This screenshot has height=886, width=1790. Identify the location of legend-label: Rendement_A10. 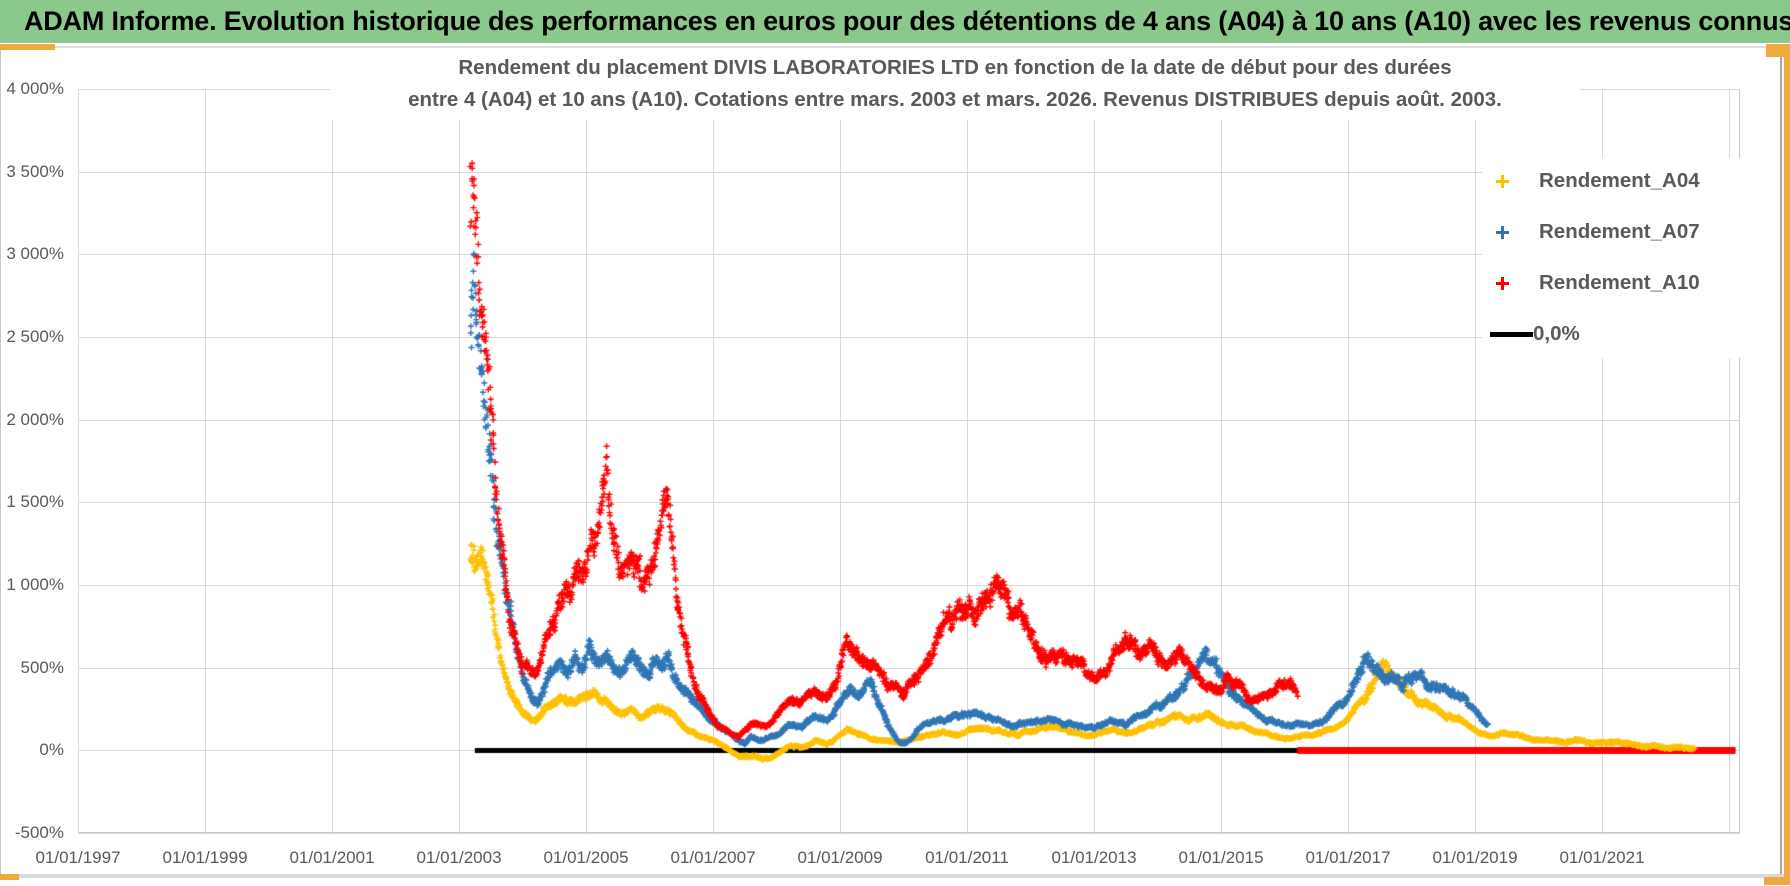
(1619, 282).